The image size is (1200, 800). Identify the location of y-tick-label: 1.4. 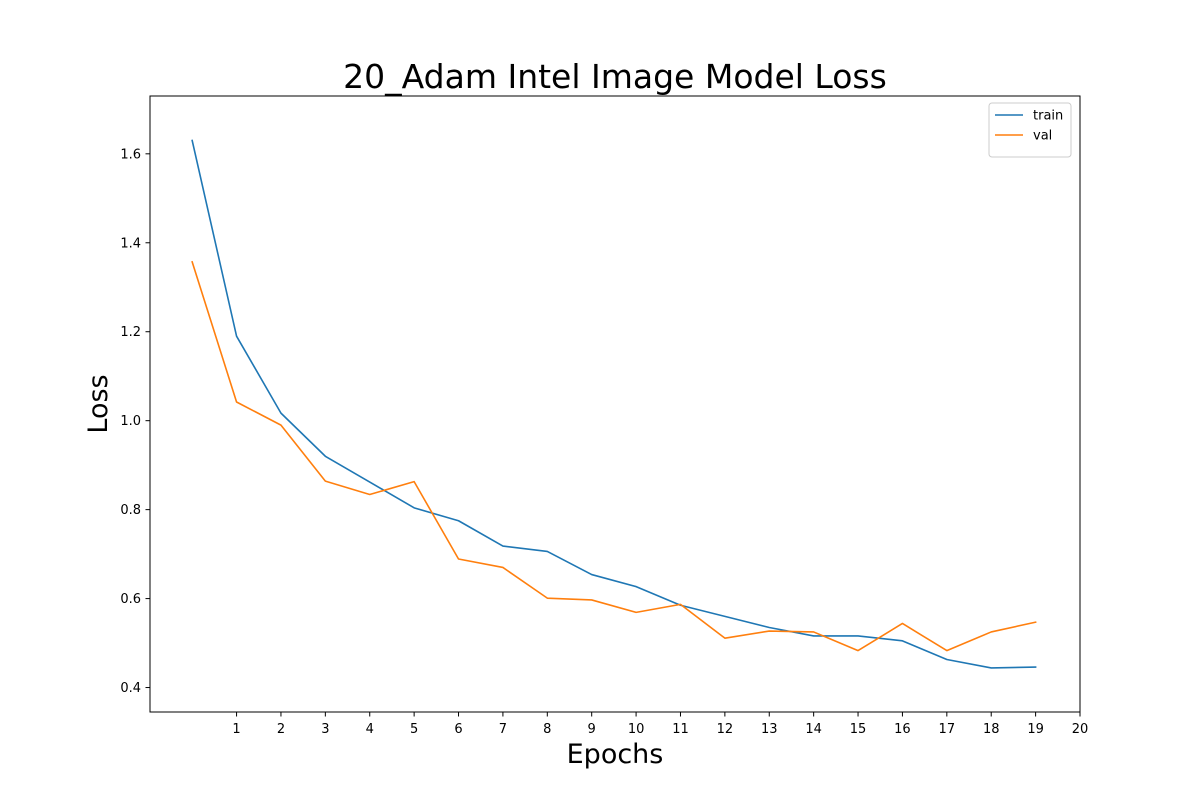
(130, 243).